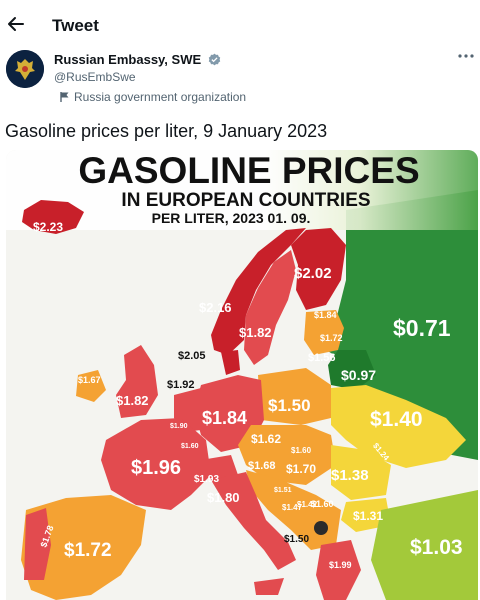 This screenshot has height=600, width=480. I want to click on region-italy, so click(253, 521).